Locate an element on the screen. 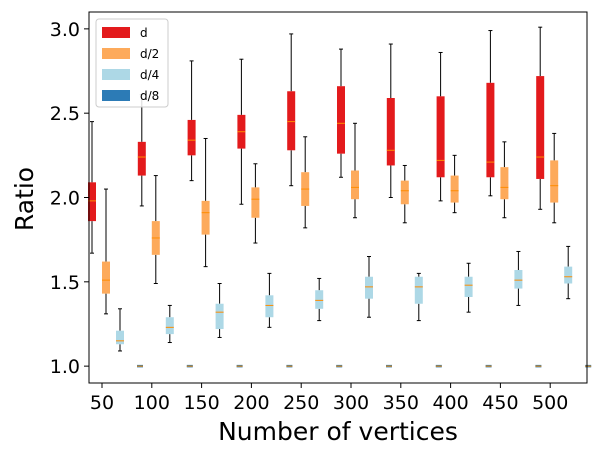 The height and width of the screenshot is (456, 598). y-tick-label: 3.0 is located at coordinates (65, 30).